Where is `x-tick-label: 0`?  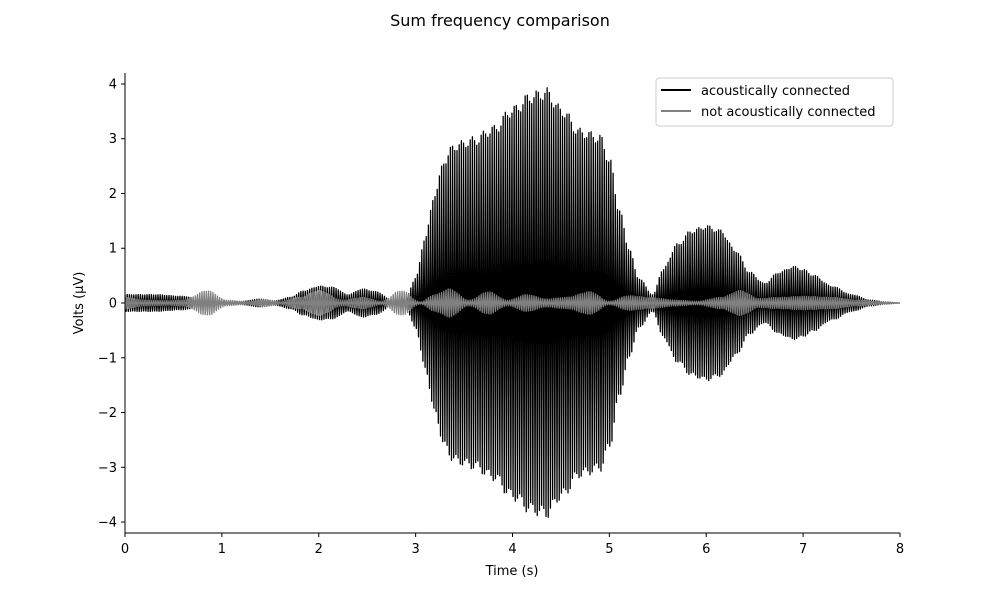
x-tick-label: 0 is located at coordinates (125, 549).